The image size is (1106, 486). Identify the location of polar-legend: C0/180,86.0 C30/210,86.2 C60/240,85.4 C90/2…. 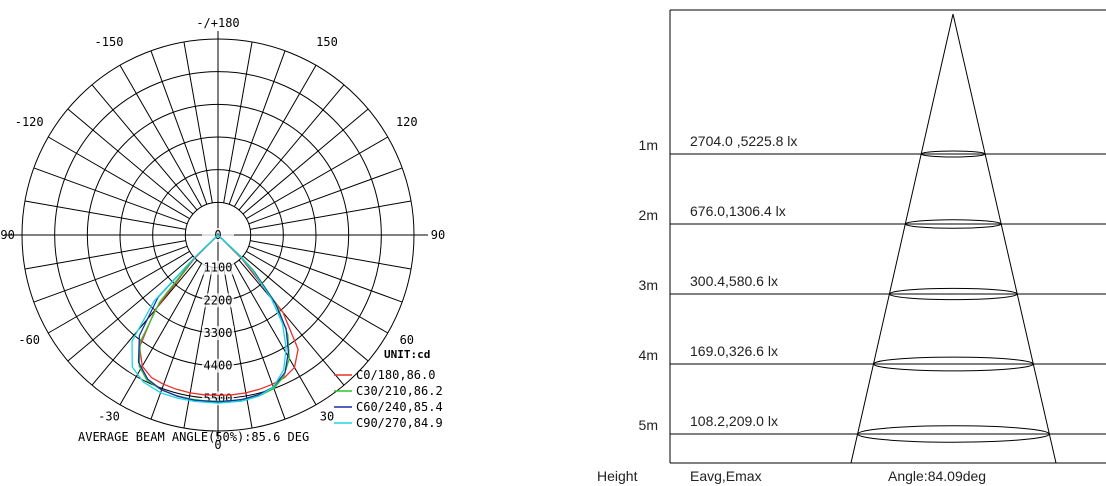
(388, 399).